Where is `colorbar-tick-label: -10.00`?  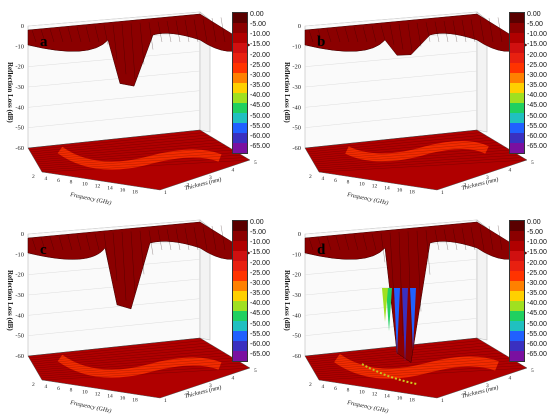 colorbar-tick-label: -10.00 is located at coordinates (260, 35).